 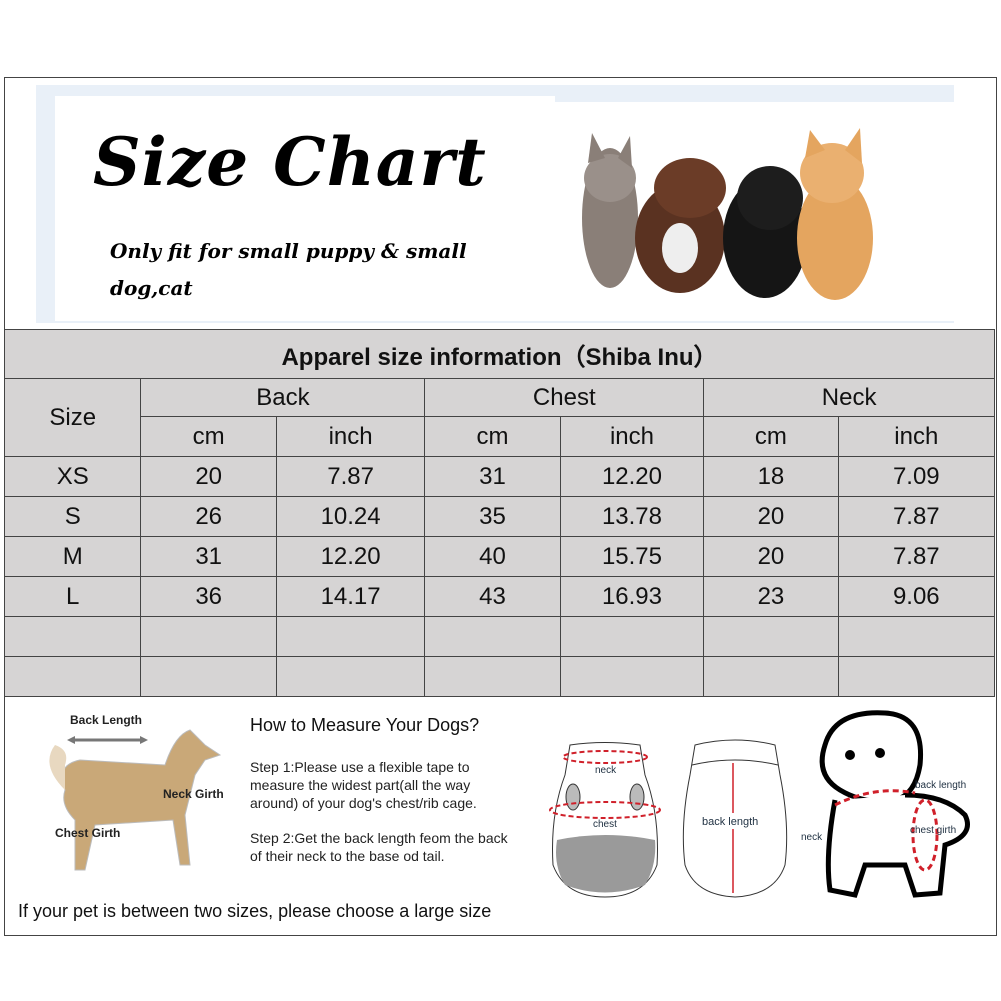 What do you see at coordinates (72, 476) in the screenshot?
I see `size-cell: XS` at bounding box center [72, 476].